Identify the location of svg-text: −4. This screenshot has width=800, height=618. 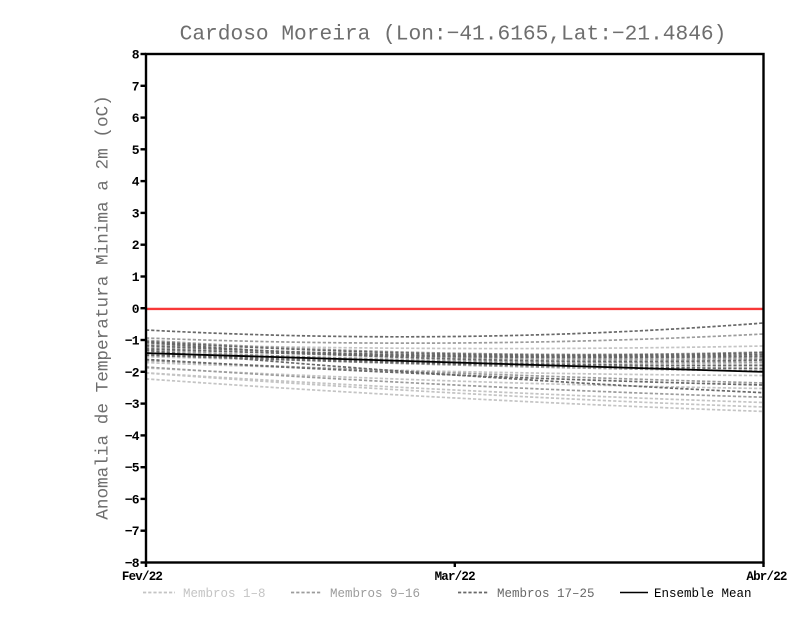
(132, 436).